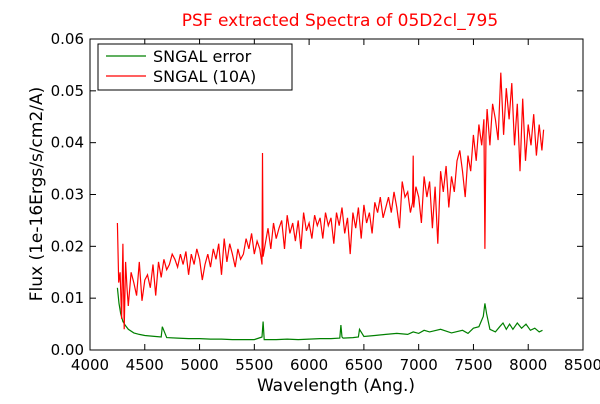 The image size is (600, 404). What do you see at coordinates (582, 365) in the screenshot?
I see `x-tick-label: 8500` at bounding box center [582, 365].